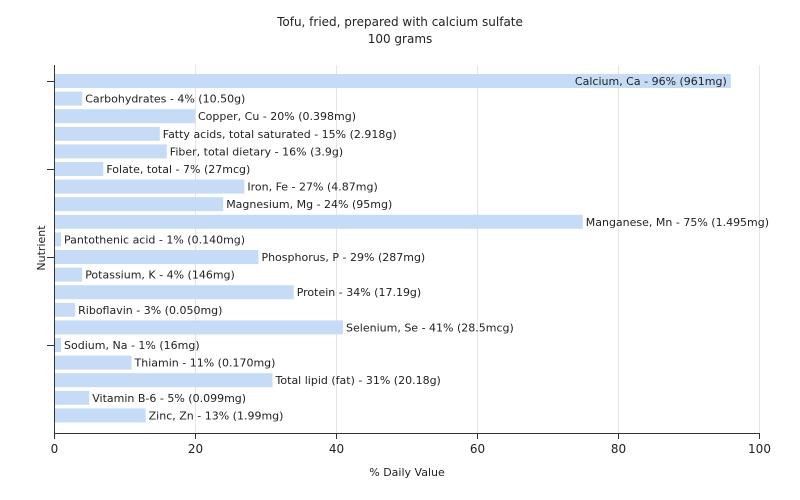 This screenshot has height=500, width=800. I want to click on bar-label: Iron, Fe - 27% (4.87mg), so click(312, 187).